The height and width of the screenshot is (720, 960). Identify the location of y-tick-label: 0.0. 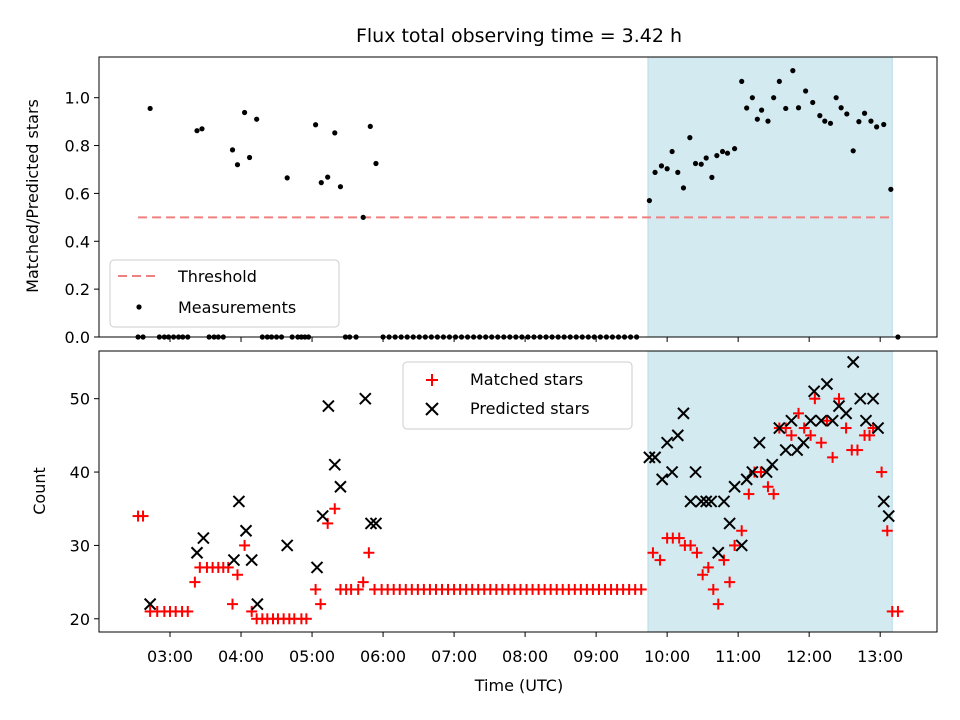
(77, 337).